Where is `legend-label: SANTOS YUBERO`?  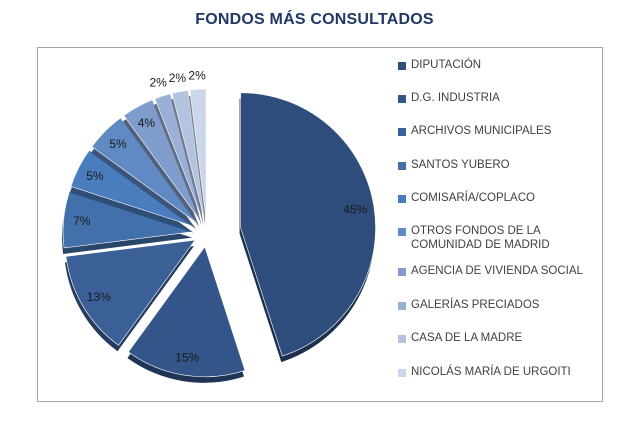
legend-label: SANTOS YUBERO is located at coordinates (460, 165).